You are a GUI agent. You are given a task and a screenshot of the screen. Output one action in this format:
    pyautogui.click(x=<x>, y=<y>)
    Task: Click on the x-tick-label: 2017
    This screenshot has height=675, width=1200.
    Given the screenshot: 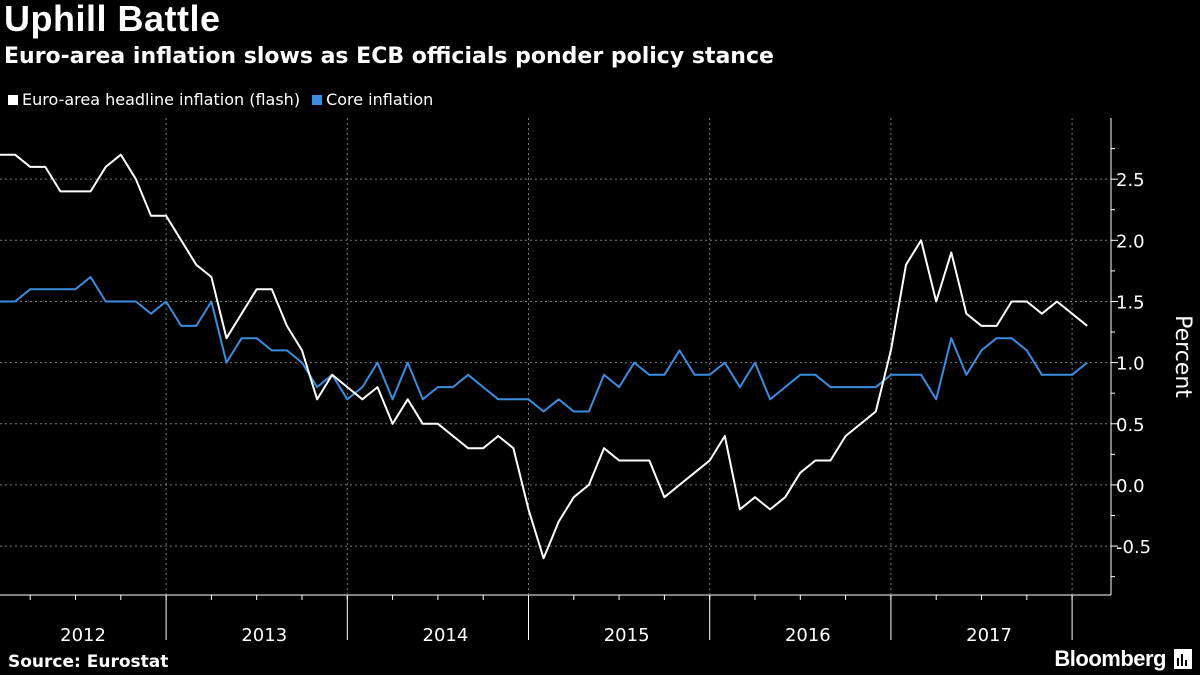 What is the action you would take?
    pyautogui.click(x=989, y=635)
    